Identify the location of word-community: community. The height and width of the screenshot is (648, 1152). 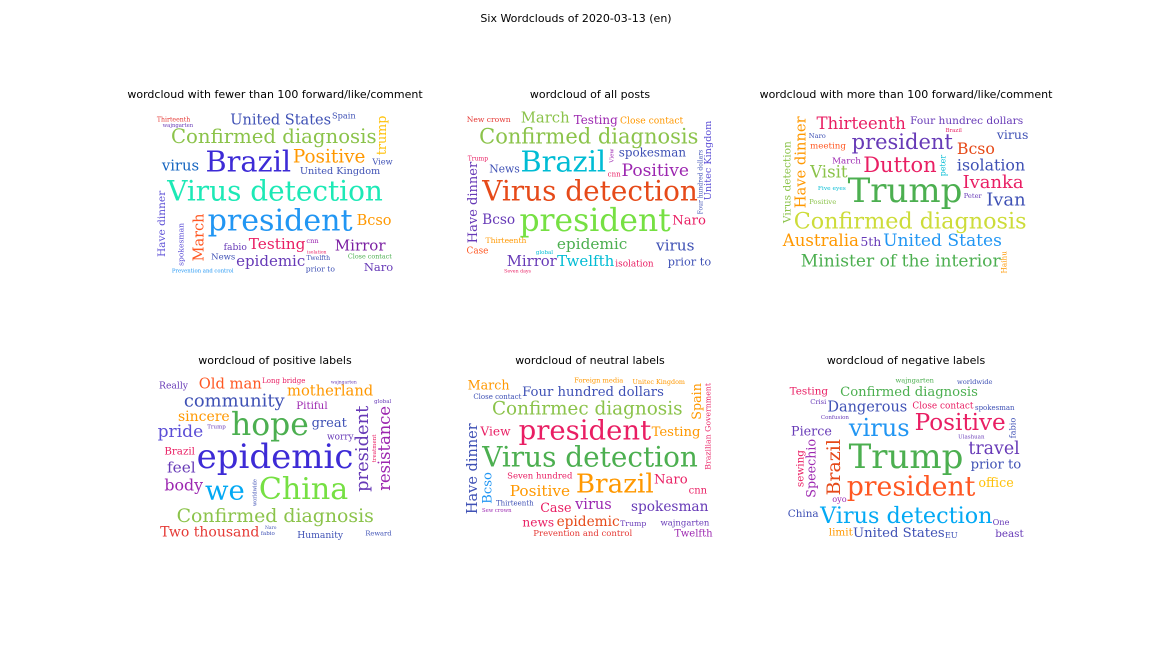
(235, 401).